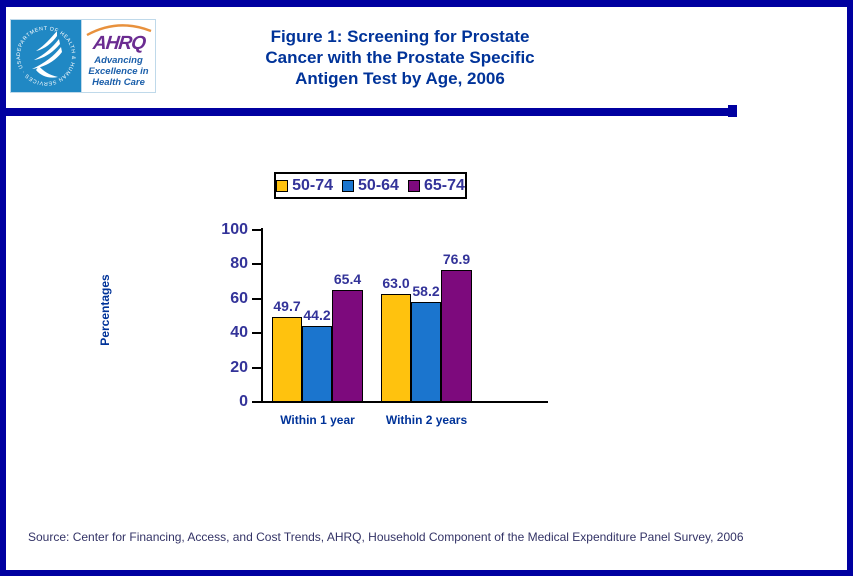 The width and height of the screenshot is (853, 576). Describe the element at coordinates (426, 420) in the screenshot. I see `x-category-label: Within 2 years` at that location.